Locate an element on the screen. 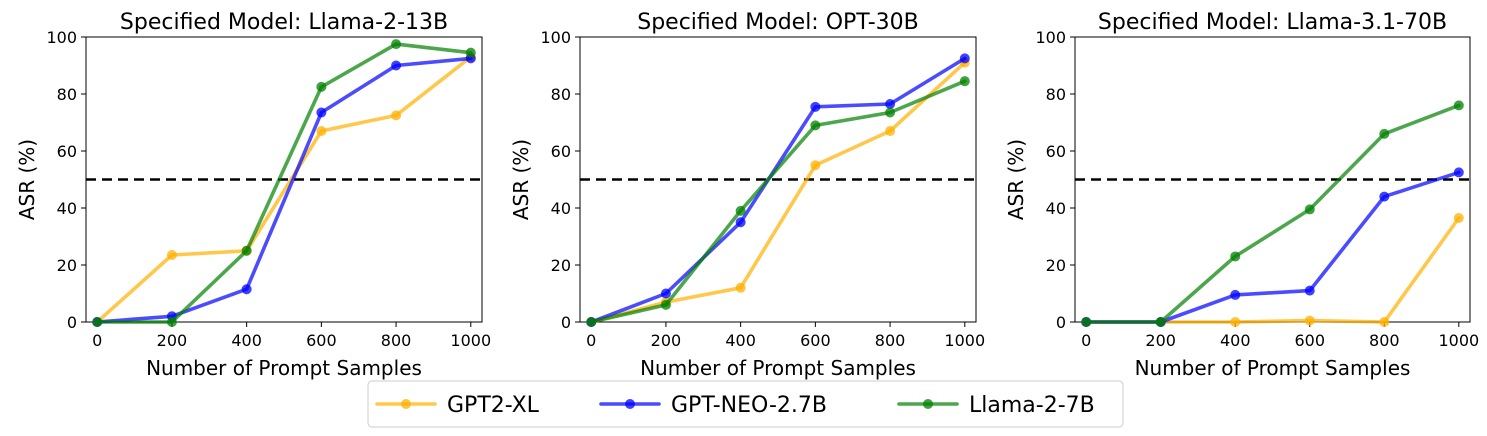  series-gptneo is located at coordinates (1272, 247).